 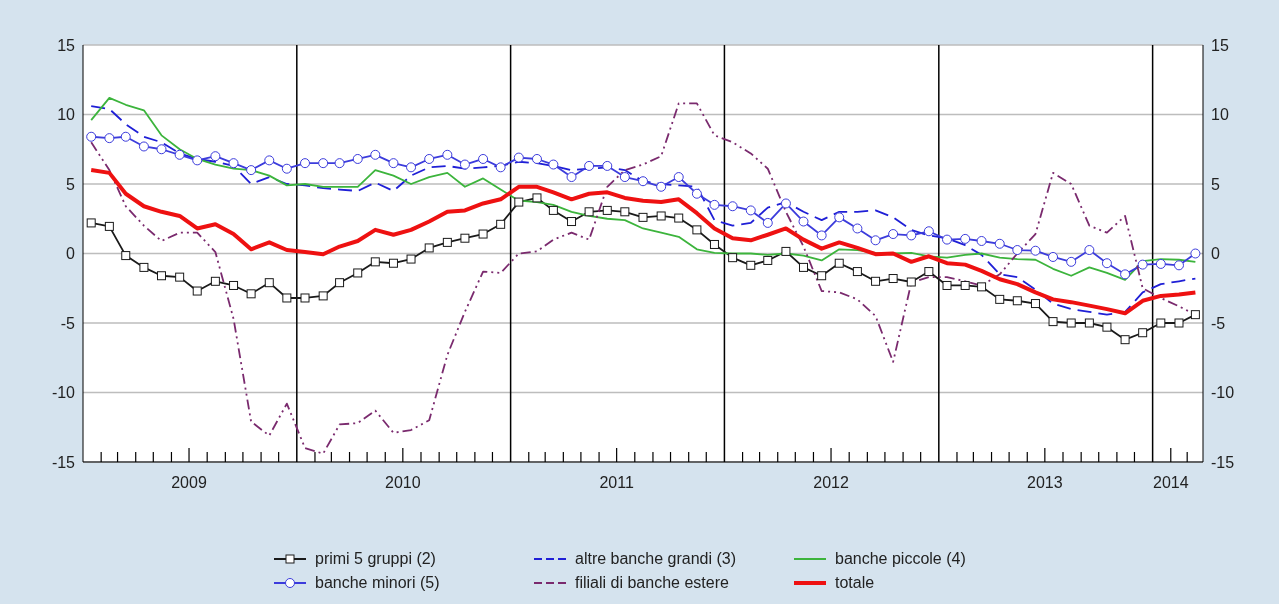 What do you see at coordinates (66, 45) in the screenshot?
I see `y-tick-label: 15` at bounding box center [66, 45].